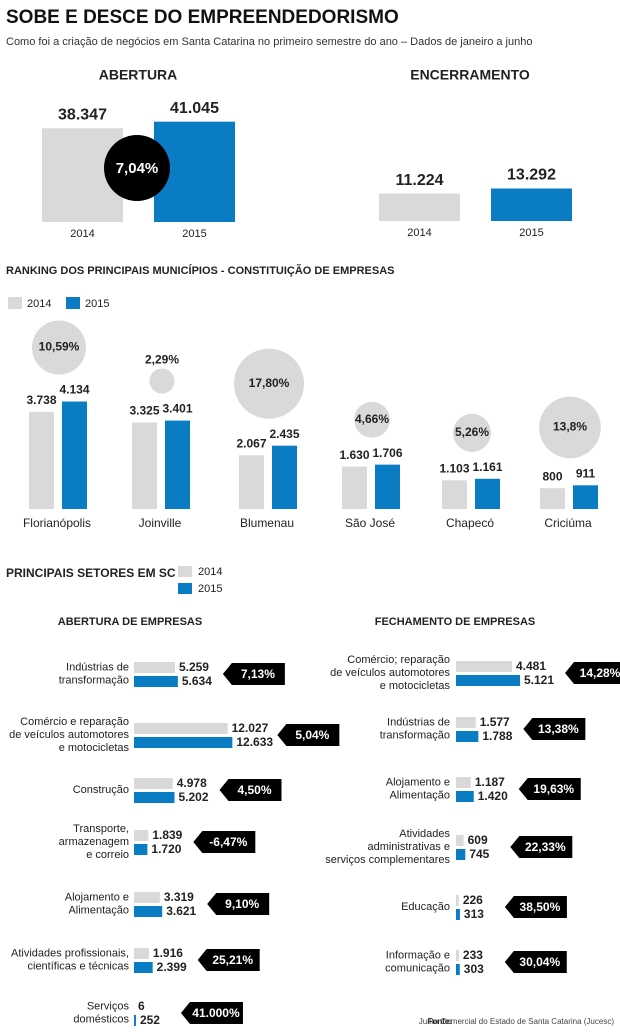  I want to click on change-label: 10,59%, so click(59, 347).